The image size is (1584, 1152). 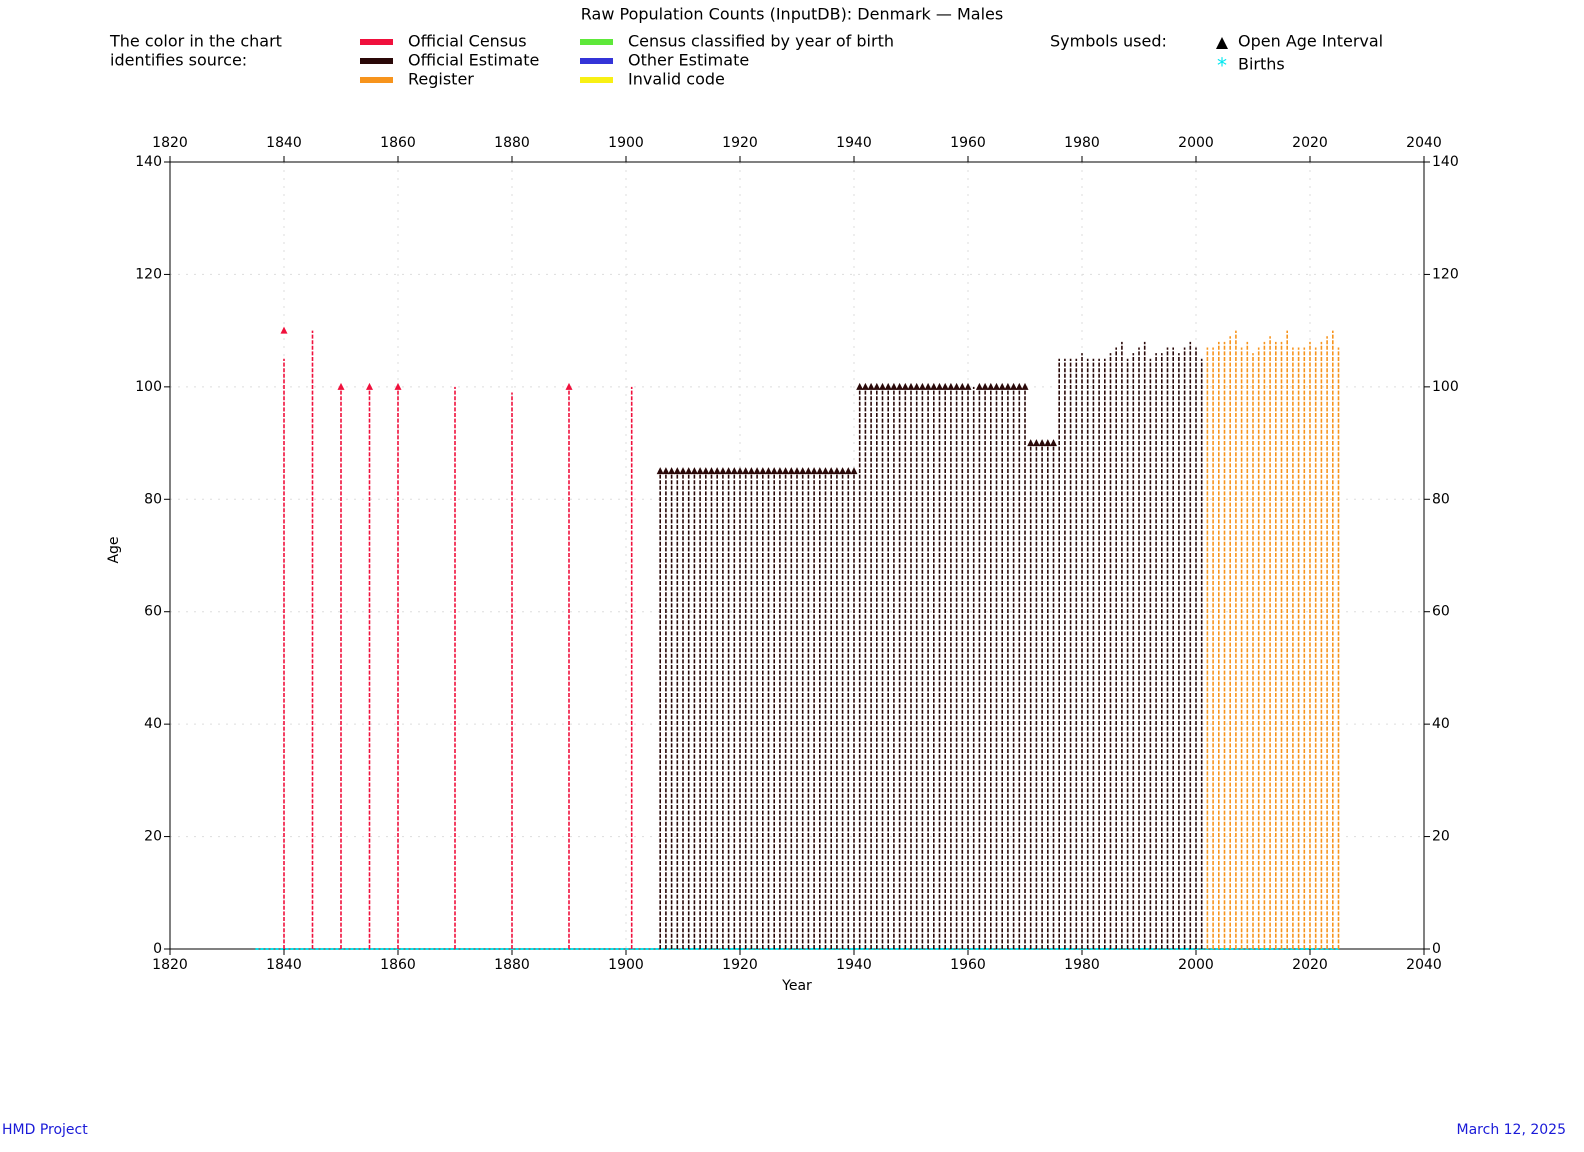 I want to click on y-tick-label: 80, so click(x=153, y=499).